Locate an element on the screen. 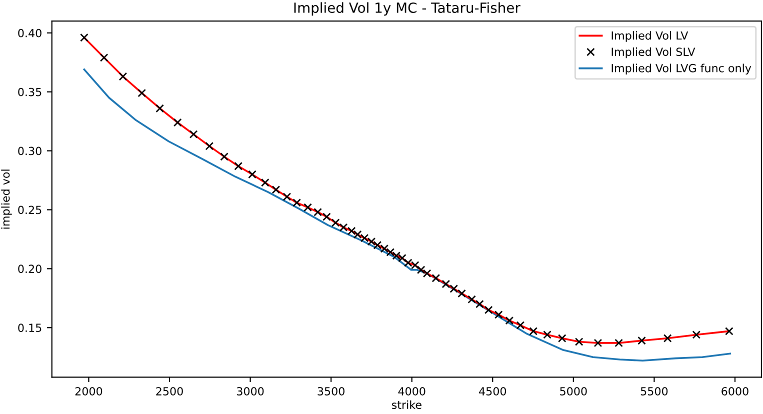 The width and height of the screenshot is (763, 414). legend-label: Implied Vol LVG func only is located at coordinates (682, 69).